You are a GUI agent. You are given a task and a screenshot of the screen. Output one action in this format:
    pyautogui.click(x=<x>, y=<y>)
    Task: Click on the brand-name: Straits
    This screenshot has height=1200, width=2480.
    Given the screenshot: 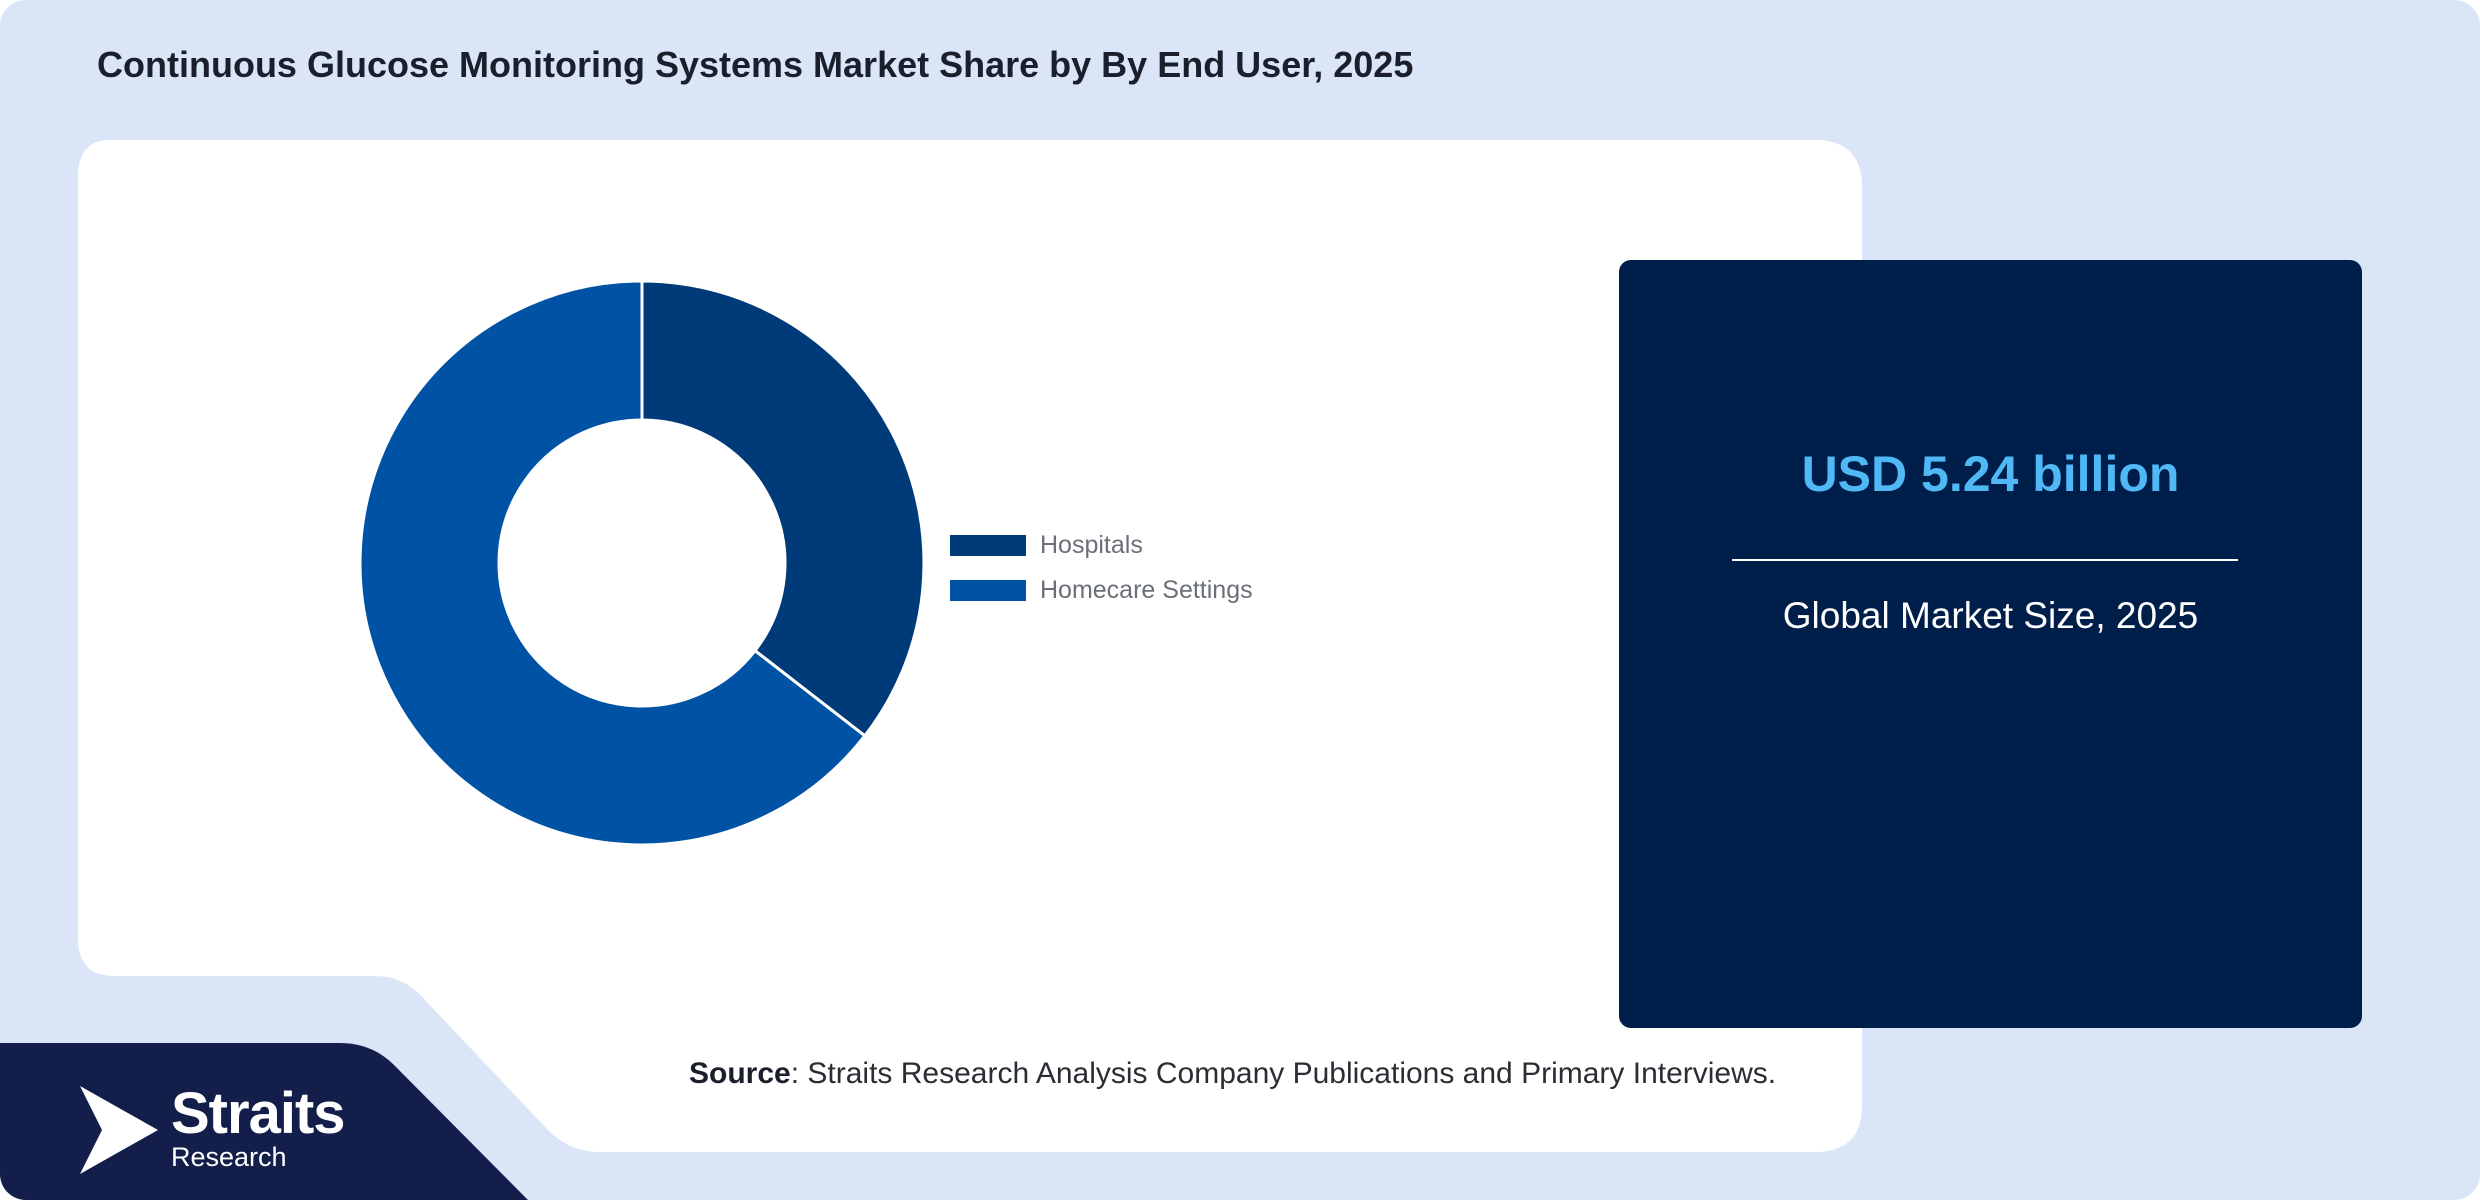 What is the action you would take?
    pyautogui.click(x=258, y=1113)
    